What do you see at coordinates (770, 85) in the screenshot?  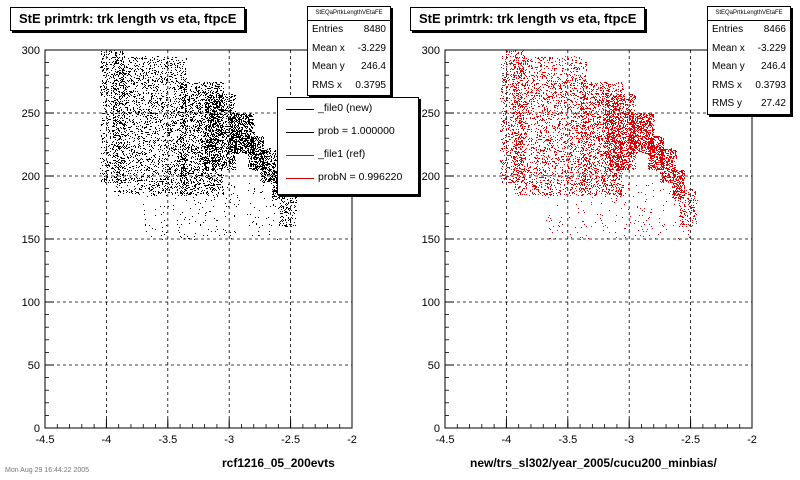 I see `stats-value: 0.3793` at bounding box center [770, 85].